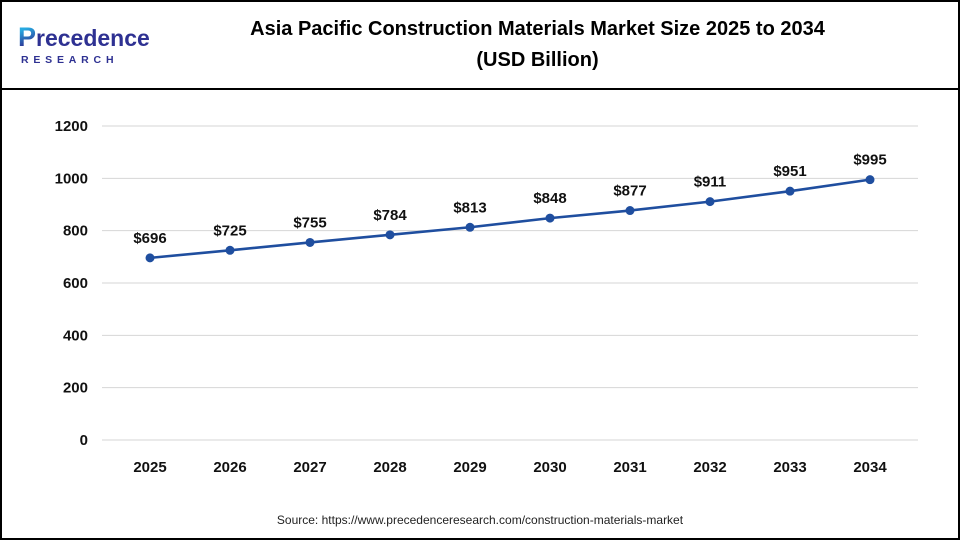 The width and height of the screenshot is (960, 540). Describe the element at coordinates (84, 440) in the screenshot. I see `y-axis-tick-label: 0` at that location.